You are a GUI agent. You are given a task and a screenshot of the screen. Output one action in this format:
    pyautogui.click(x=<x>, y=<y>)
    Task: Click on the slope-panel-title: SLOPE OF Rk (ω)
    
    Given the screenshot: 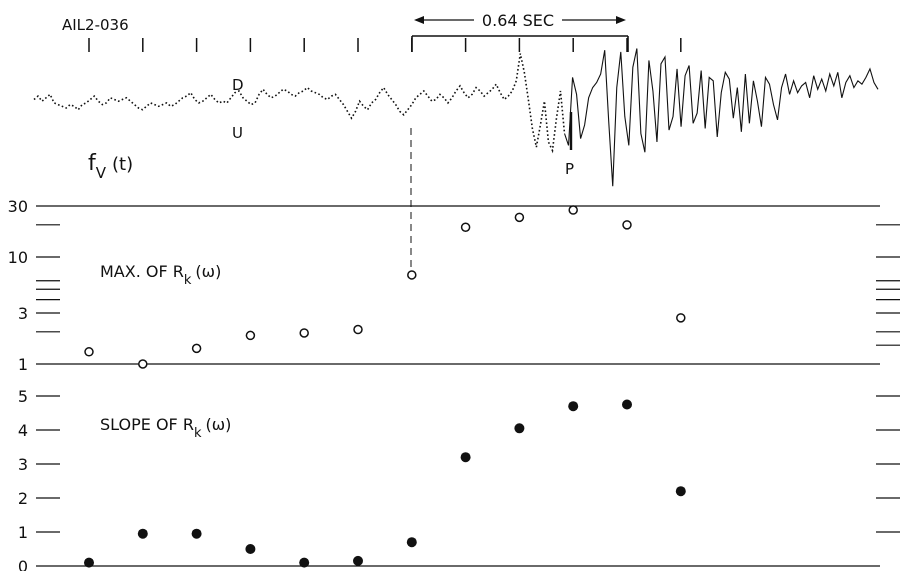 What is the action you would take?
    pyautogui.click(x=165, y=428)
    